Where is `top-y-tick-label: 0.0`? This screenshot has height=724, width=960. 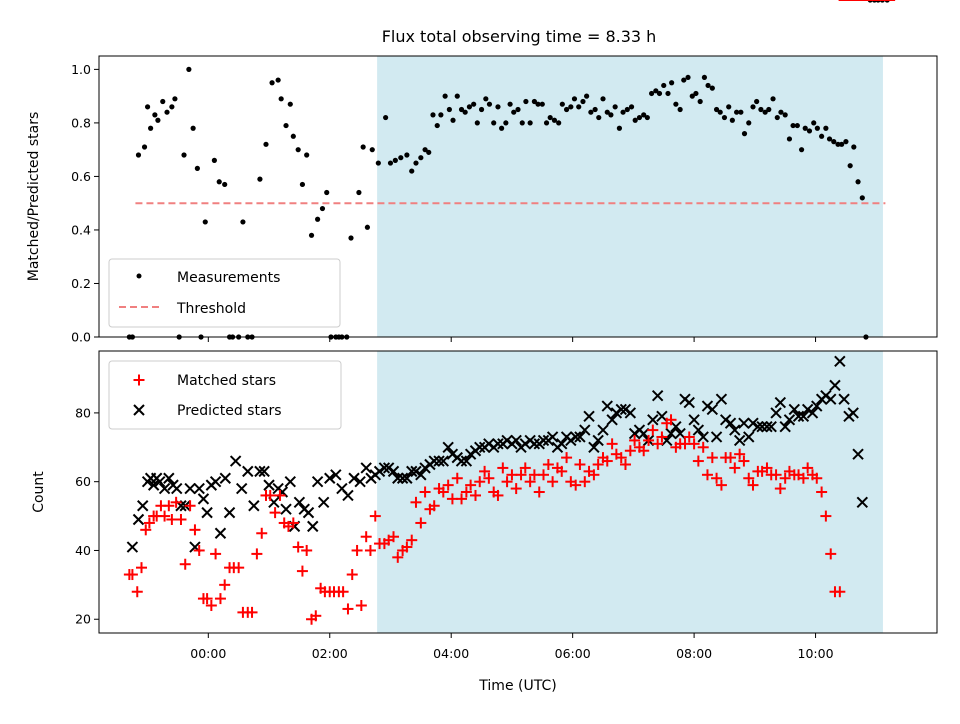 top-y-tick-label: 0.0 is located at coordinates (81, 337).